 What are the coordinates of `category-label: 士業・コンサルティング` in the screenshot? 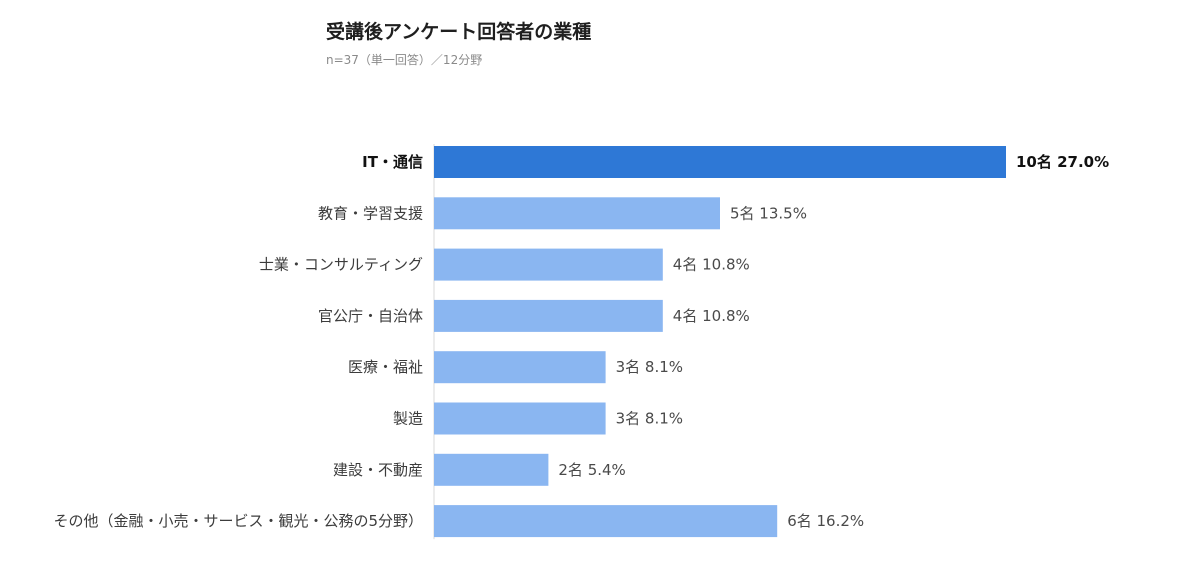 It's located at (341, 265).